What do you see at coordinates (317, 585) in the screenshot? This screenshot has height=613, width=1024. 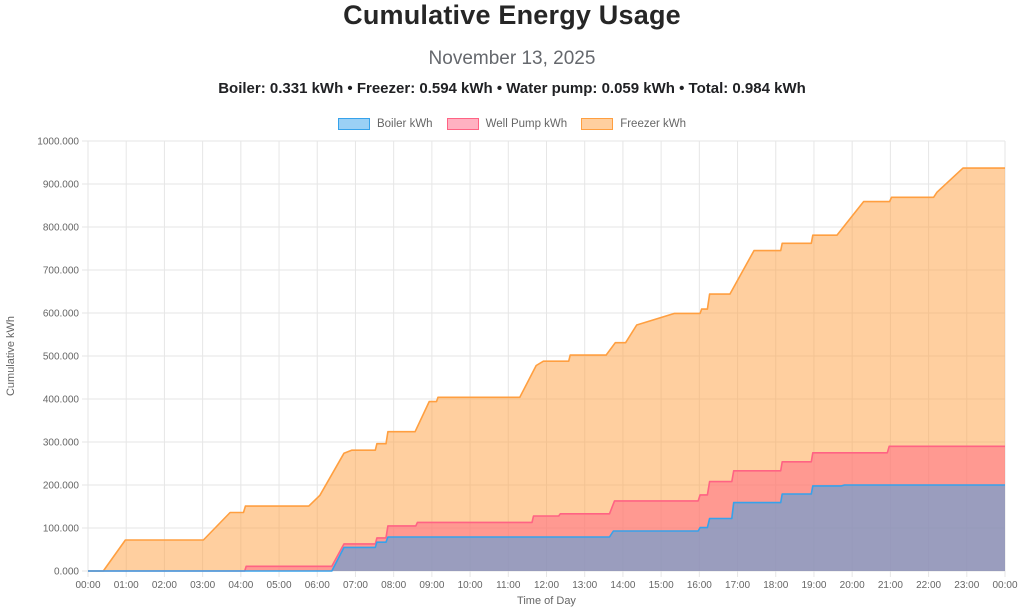 I see `x-tick-label: 06:00` at bounding box center [317, 585].